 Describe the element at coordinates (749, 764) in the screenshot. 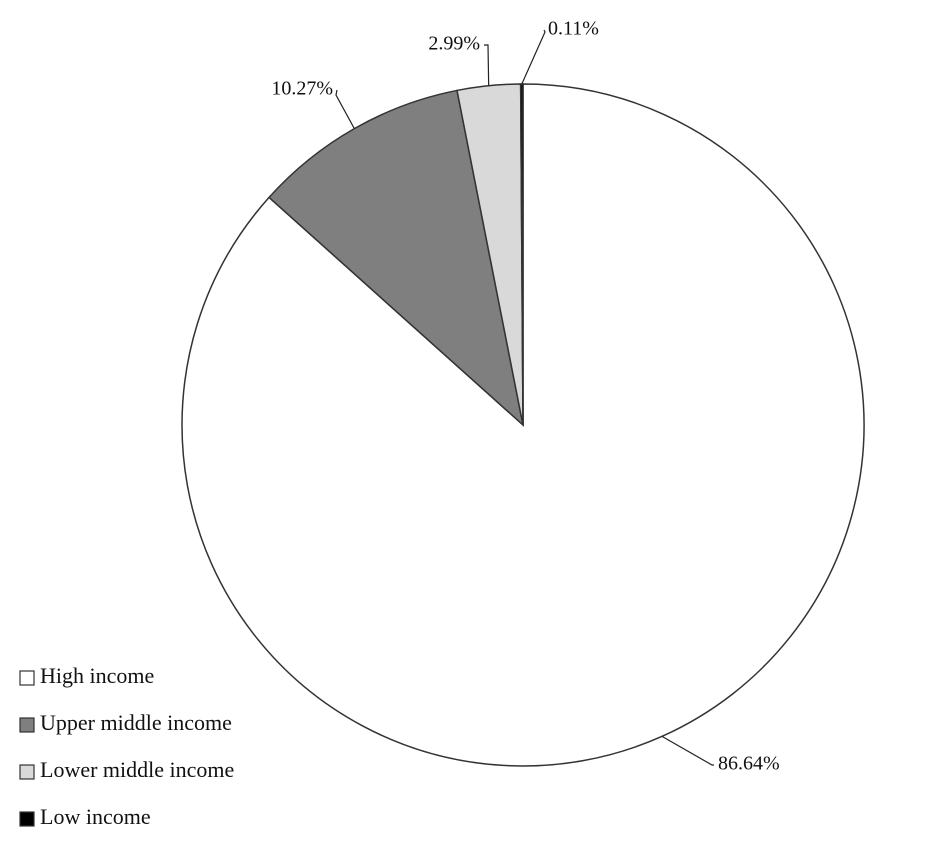

I see `value-label: 86.64%` at that location.